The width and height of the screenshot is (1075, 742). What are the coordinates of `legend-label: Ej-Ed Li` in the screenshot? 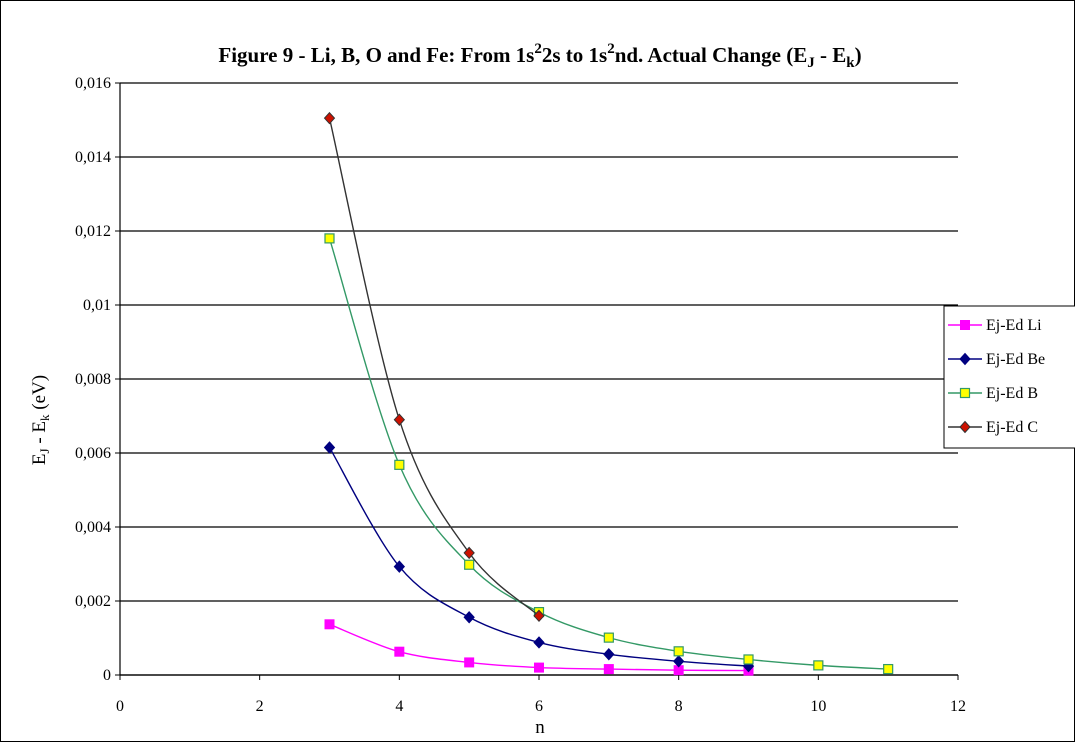 It's located at (1014, 325).